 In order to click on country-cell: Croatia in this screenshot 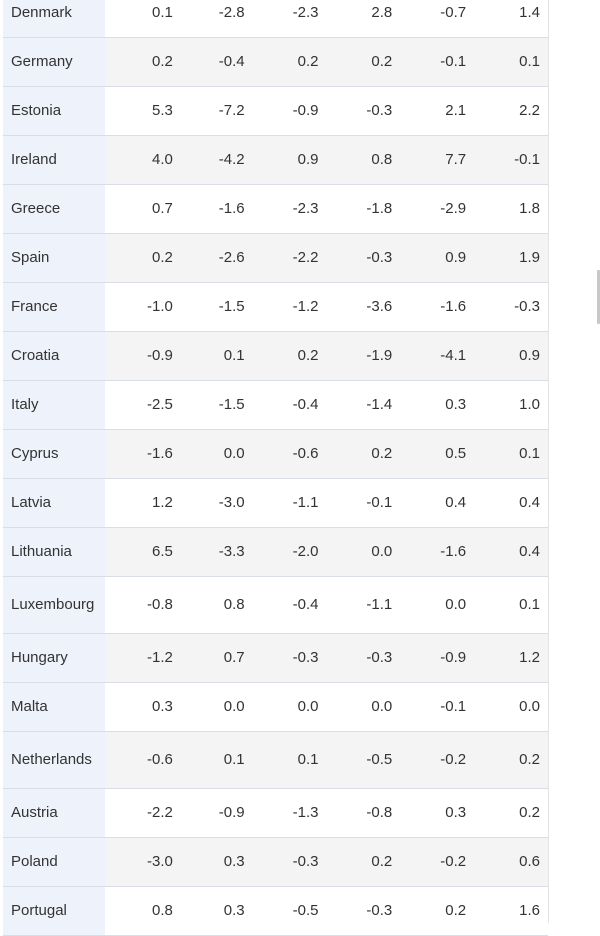, I will do `click(54, 356)`.